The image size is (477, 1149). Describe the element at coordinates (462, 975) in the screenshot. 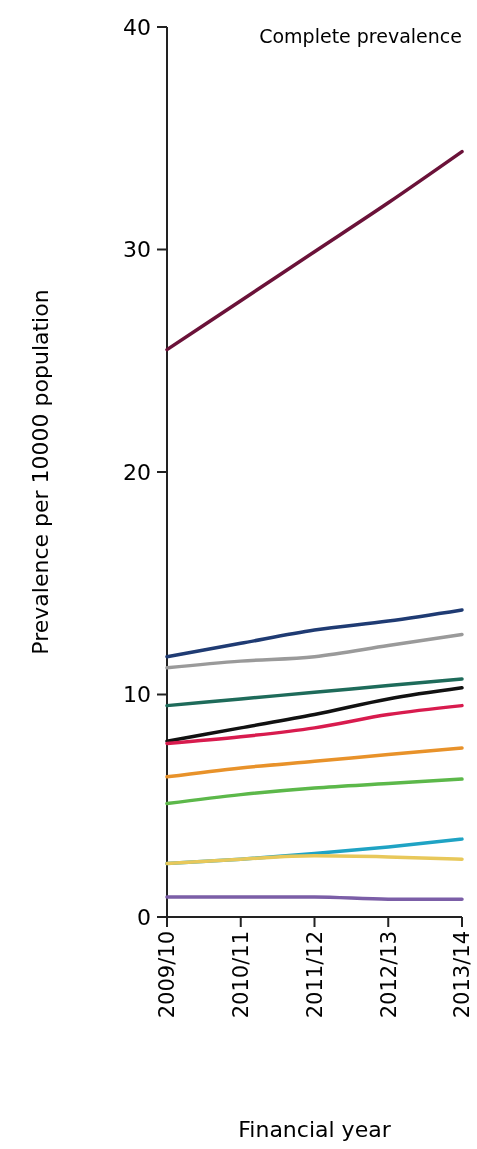

I see `x-tick-label: 2013/14` at that location.